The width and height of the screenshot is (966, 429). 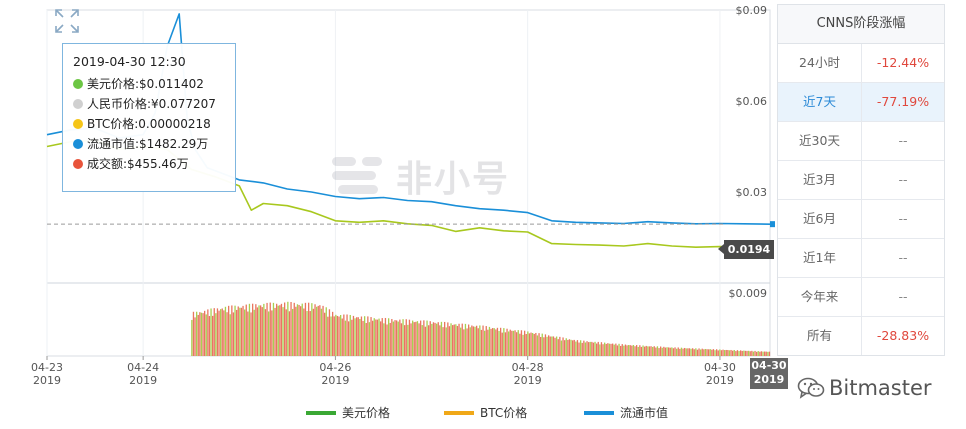 I want to click on x-tick-label: 2019, so click(x=720, y=380).